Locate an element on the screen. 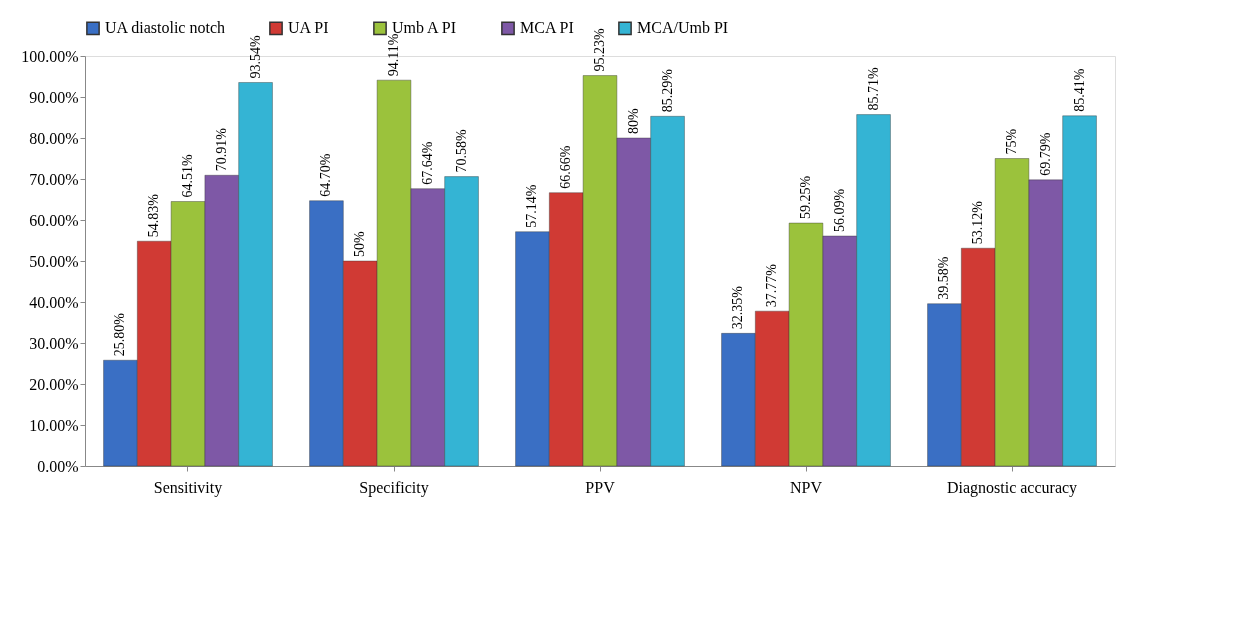 The height and width of the screenshot is (640, 1244). data-label: 70.91% is located at coordinates (221, 149).